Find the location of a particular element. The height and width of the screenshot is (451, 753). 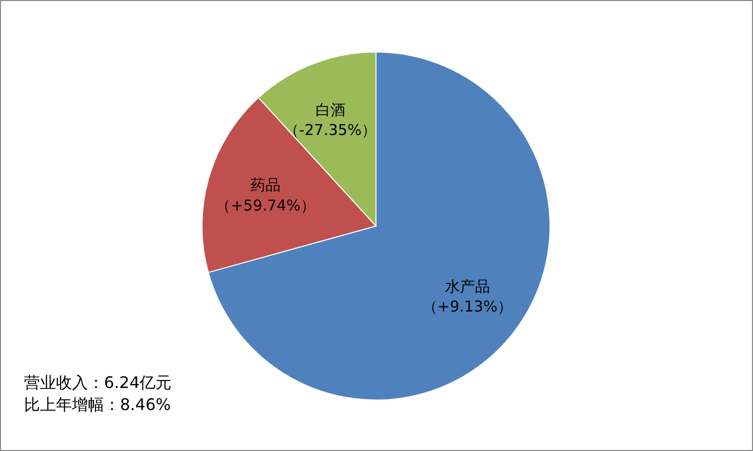

slice-label: 药品（+59.74%） is located at coordinates (266, 195).